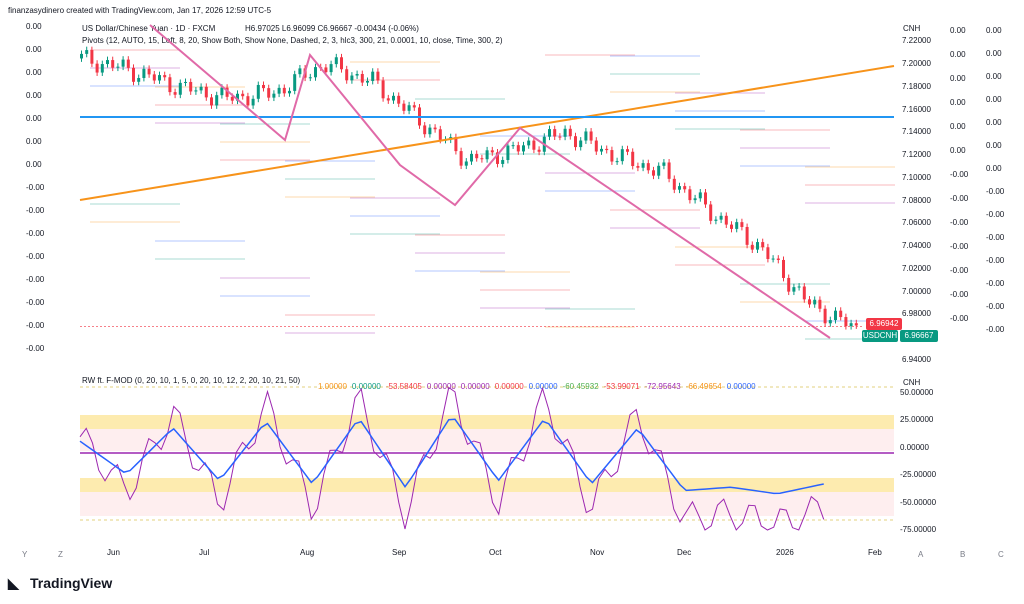 Image resolution: width=1024 pixels, height=604 pixels. Describe the element at coordinates (621, 386) in the screenshot. I see `oscillator-value: -53.99071` at that location.